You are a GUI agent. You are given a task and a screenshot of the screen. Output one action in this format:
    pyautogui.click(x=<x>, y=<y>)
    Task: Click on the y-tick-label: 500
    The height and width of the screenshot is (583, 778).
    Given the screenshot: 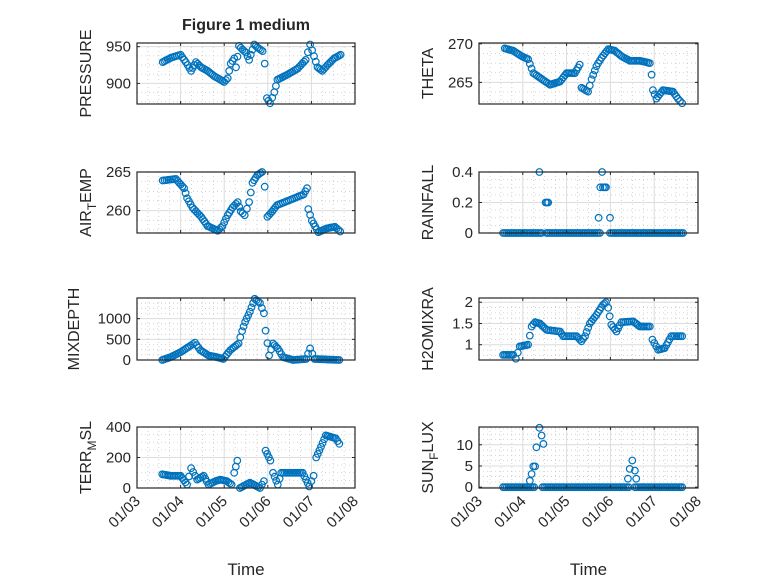 What is the action you would take?
    pyautogui.click(x=118, y=339)
    